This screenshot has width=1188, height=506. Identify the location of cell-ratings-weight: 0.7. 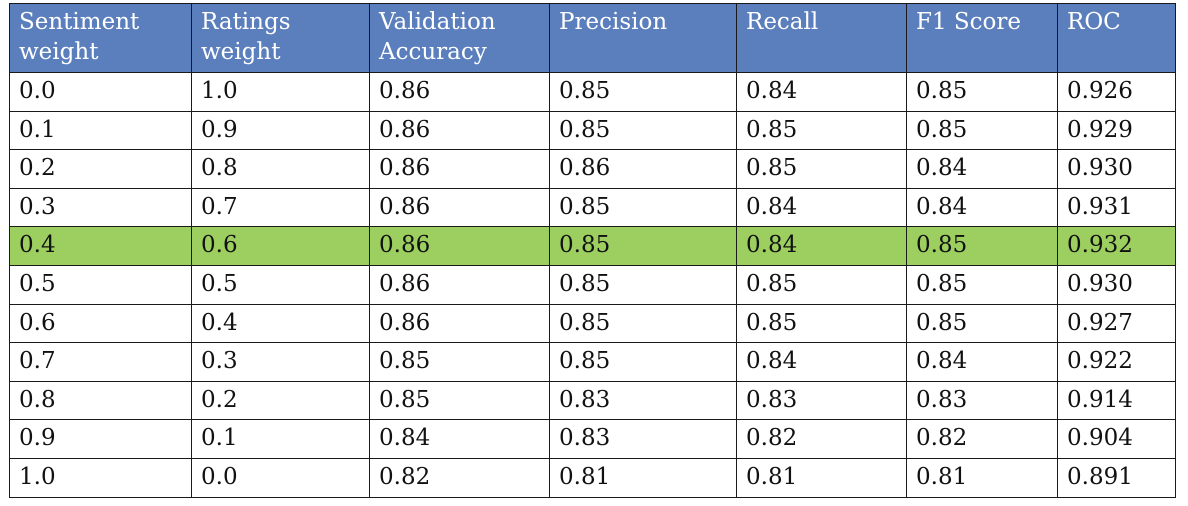
(280, 207).